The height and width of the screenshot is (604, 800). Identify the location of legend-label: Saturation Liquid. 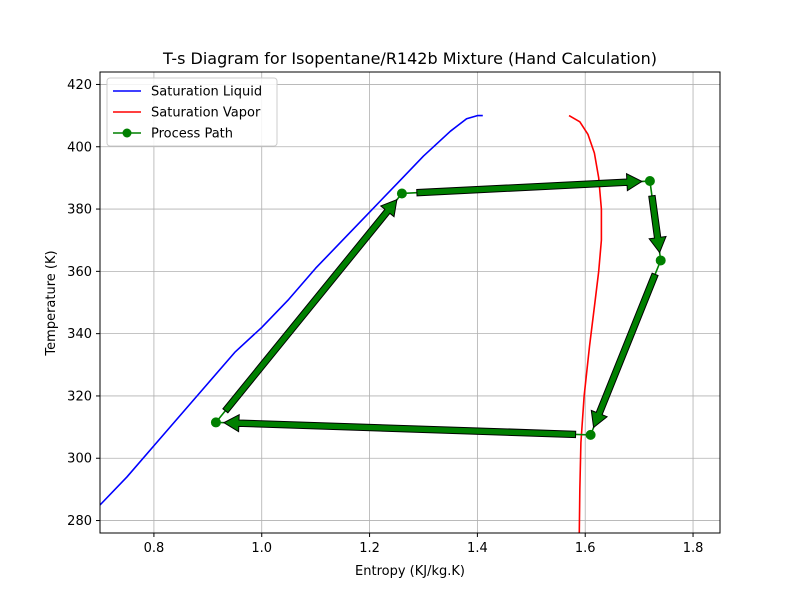
(206, 92).